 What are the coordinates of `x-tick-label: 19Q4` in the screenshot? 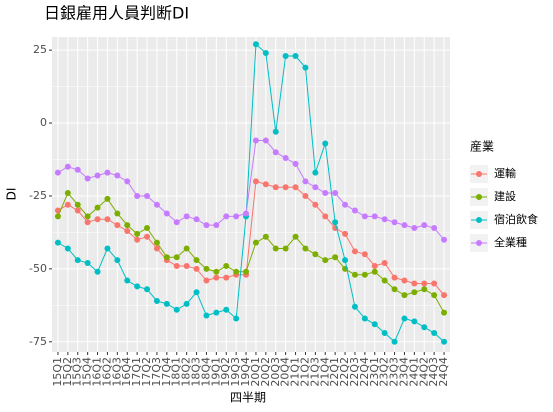 It's located at (245, 372).